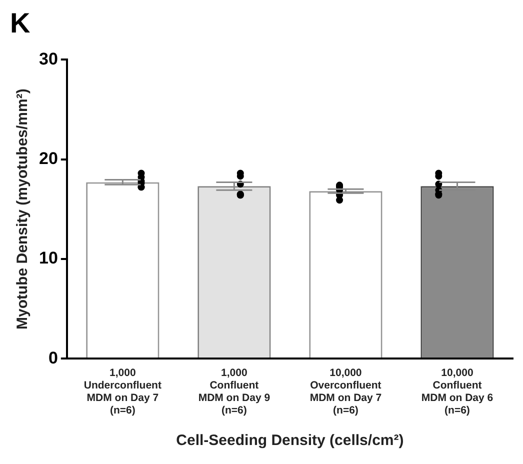  I want to click on x-axis-title: Cell-Seeding Density (cells/cm²), so click(290, 441).